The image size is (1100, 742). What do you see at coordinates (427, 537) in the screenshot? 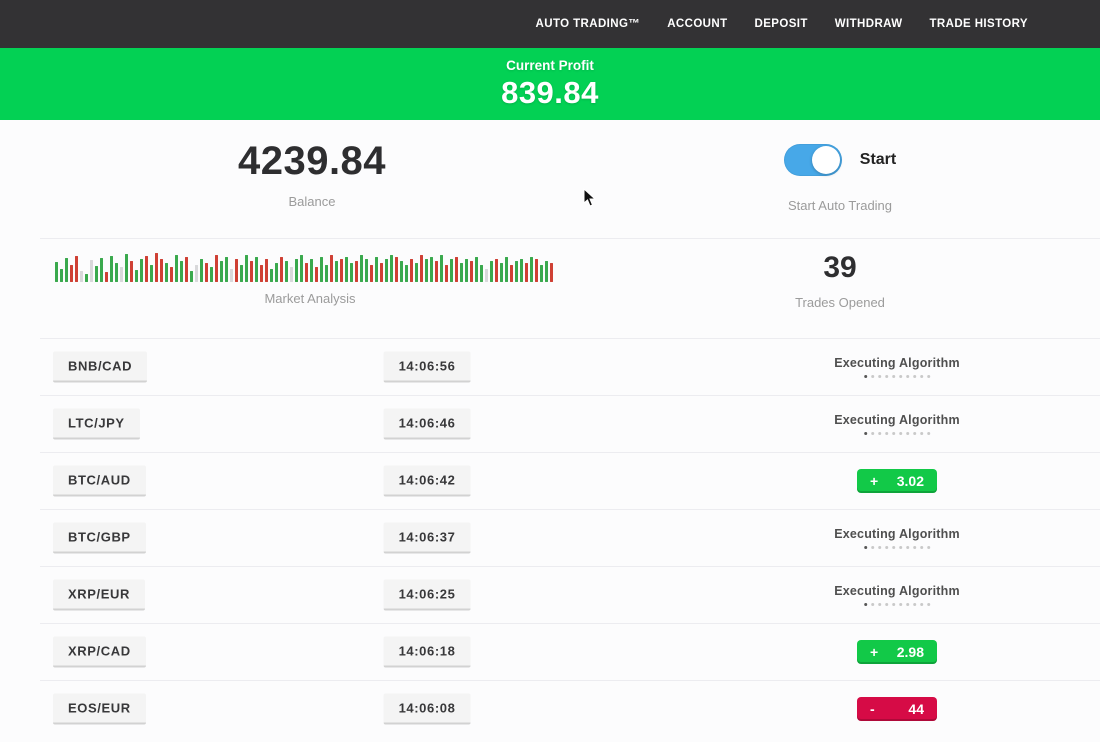
I see `time-badge: 14:06:37` at bounding box center [427, 537].